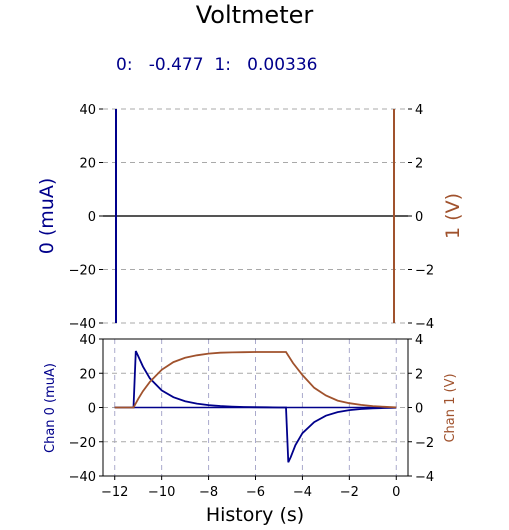  What do you see at coordinates (176, 65) in the screenshot?
I see `chan0-readout-value: -0.477` at bounding box center [176, 65].